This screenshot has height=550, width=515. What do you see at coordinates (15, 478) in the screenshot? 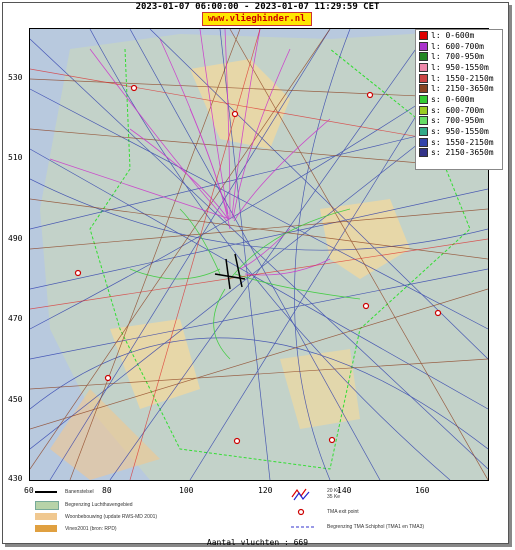
I see `y-tick-label: 430` at bounding box center [15, 478].